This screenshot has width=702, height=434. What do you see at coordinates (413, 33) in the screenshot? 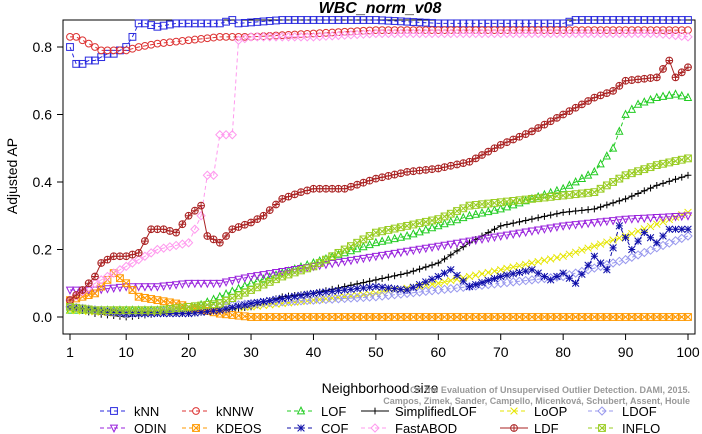
I see `point-fastabod-k56-shape` at bounding box center [413, 33].